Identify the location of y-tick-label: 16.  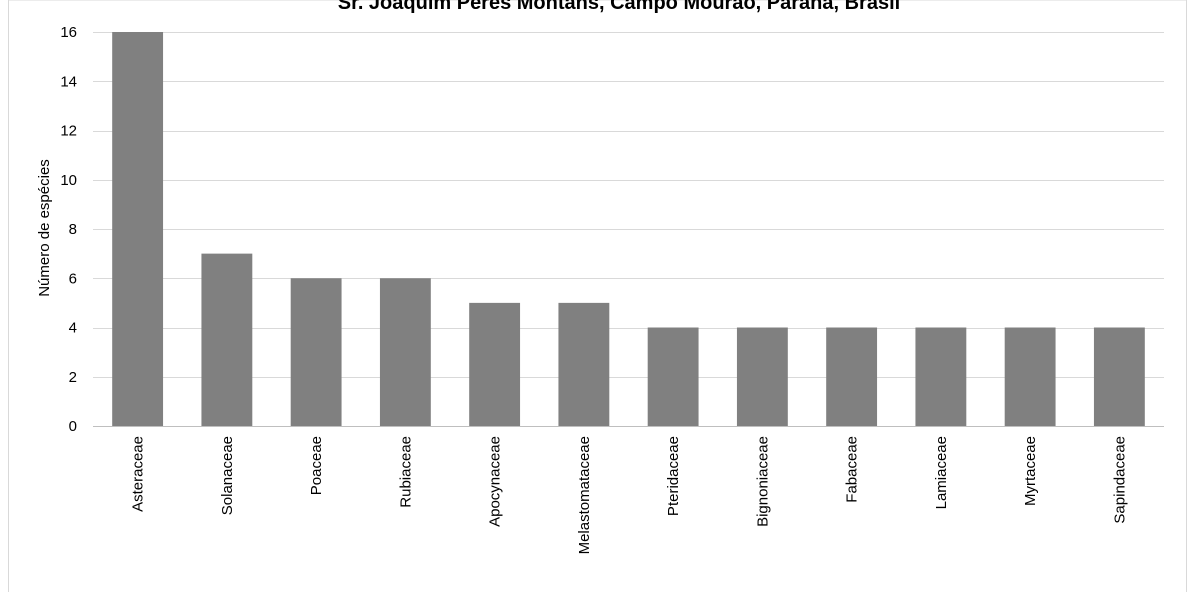
(68, 32).